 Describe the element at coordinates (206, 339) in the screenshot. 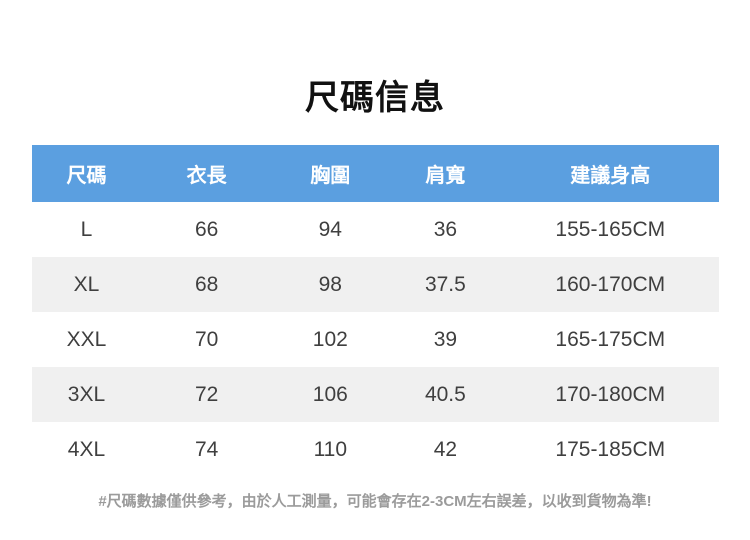

I see `cell-length: 70` at that location.